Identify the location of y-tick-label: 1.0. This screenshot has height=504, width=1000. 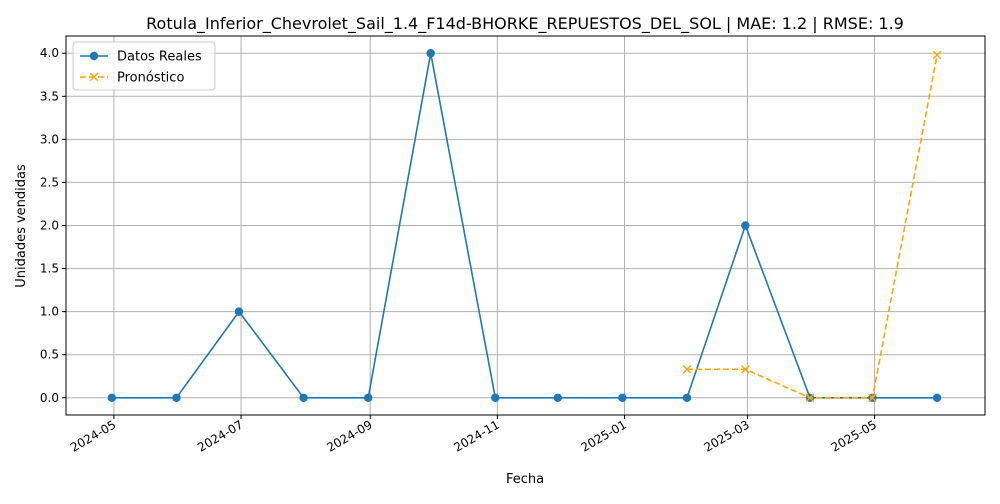
(49, 312).